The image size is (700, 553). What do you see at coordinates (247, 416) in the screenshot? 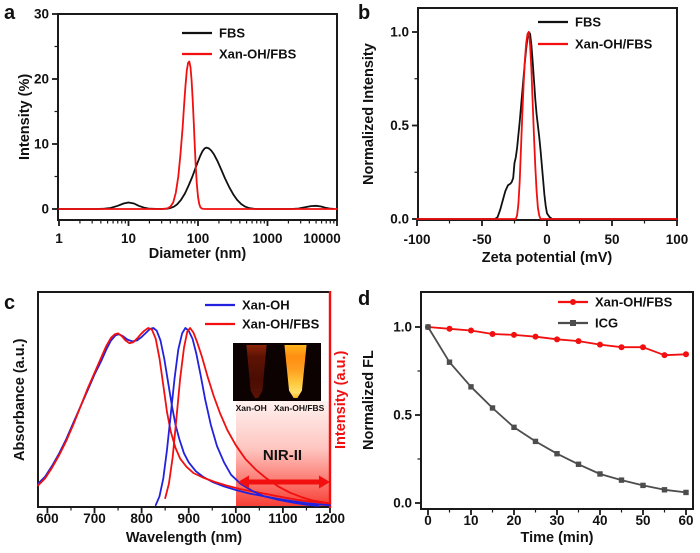
I see `series-xan-oh-fbs-emission` at bounding box center [247, 416].